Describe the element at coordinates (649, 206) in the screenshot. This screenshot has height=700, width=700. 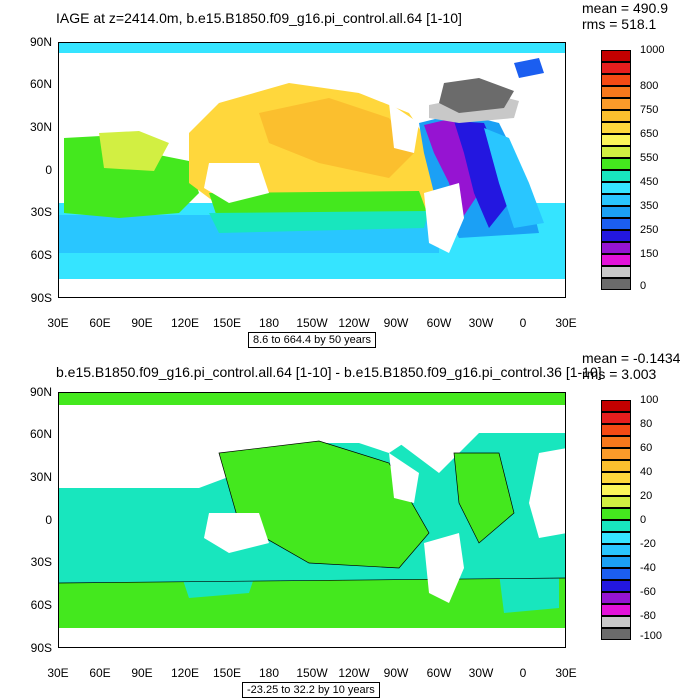
I see `top-colorbar-label: 350` at that location.